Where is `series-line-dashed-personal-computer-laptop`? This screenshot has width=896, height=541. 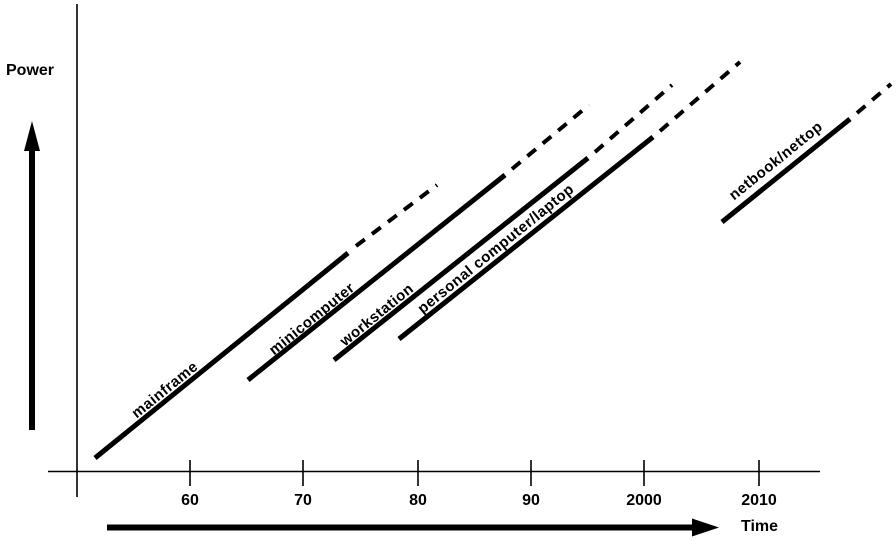
series-line-dashed-personal-computer-laptop is located at coordinates (700, 96).